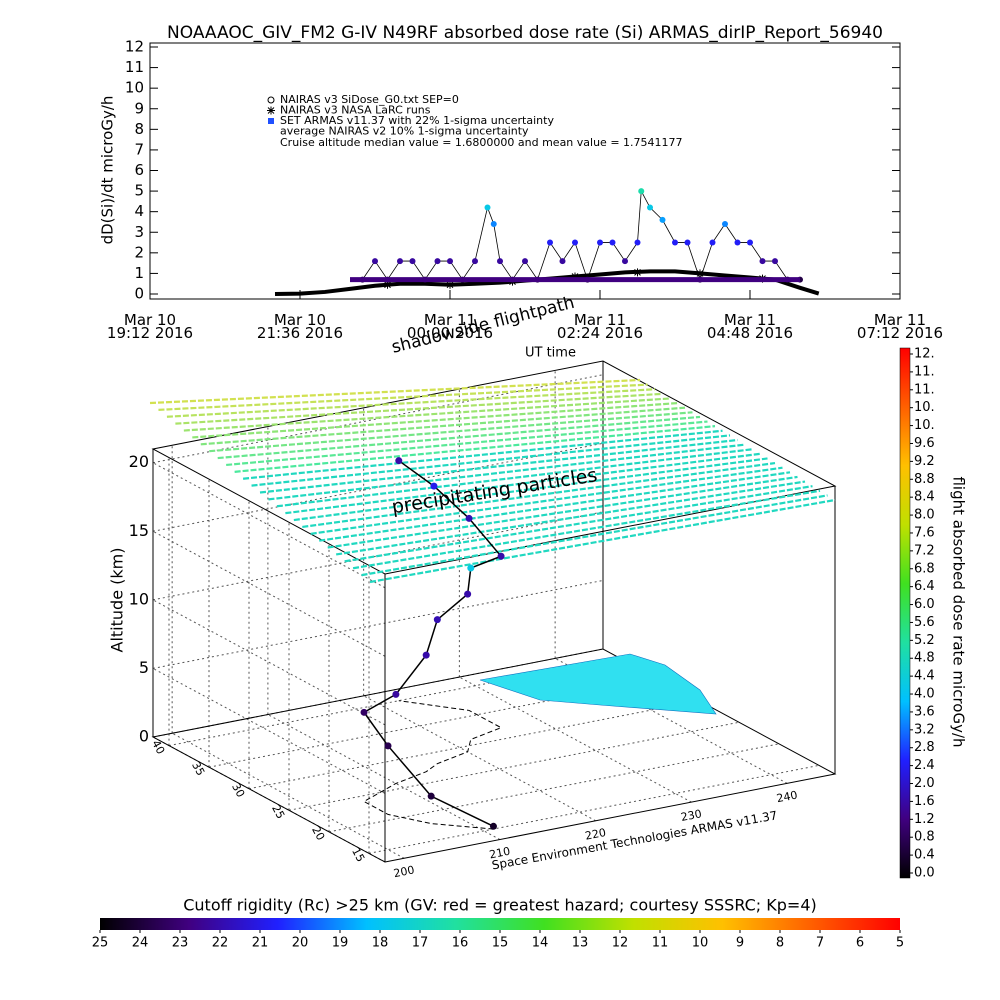  Describe the element at coordinates (924, 783) in the screenshot. I see `colorbar-tick-label: 2.0` at that location.